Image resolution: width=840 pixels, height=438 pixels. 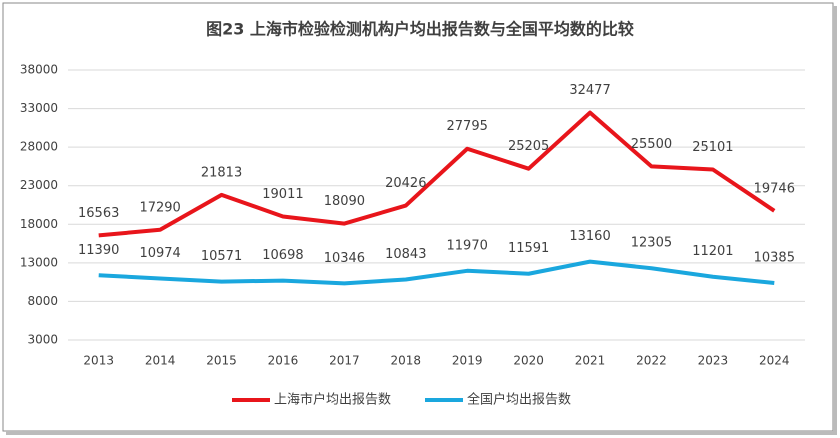 I want to click on y-tick-label: 13000, so click(x=39, y=262).